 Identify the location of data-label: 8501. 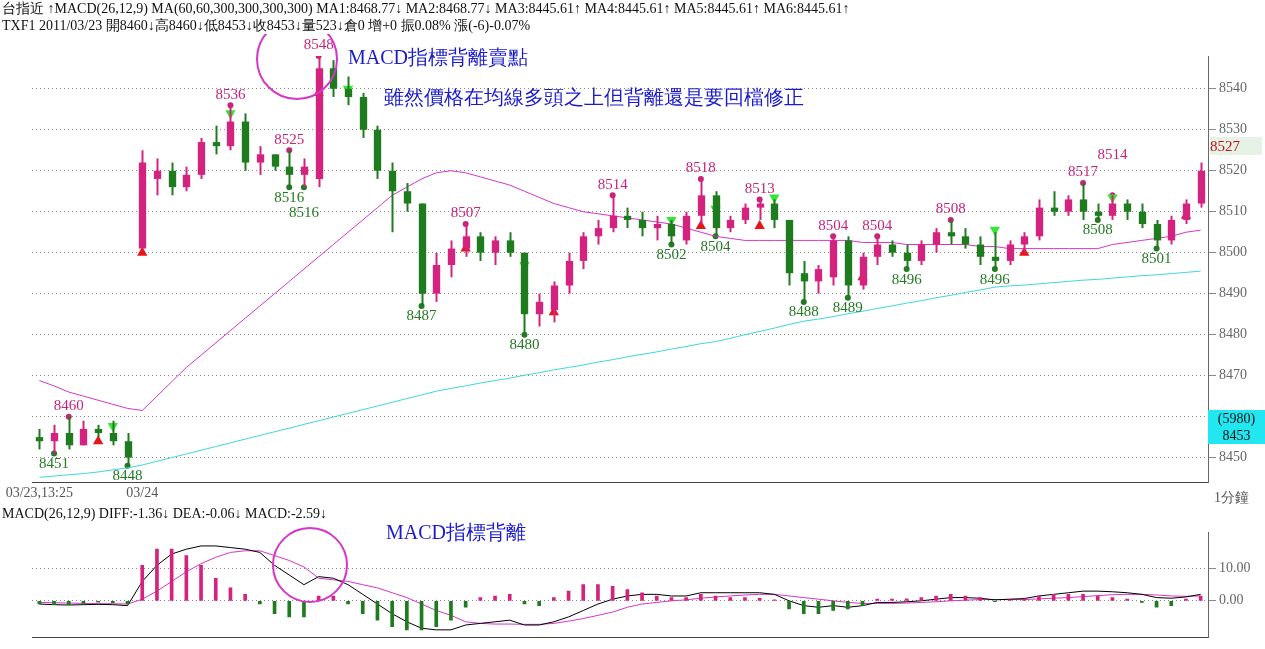
(1156, 258).